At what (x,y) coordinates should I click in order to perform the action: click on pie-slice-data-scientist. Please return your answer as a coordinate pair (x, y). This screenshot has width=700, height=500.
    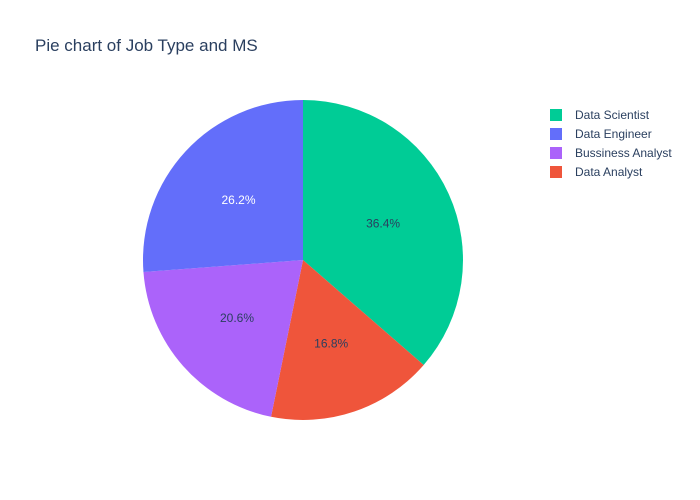
    Looking at the image, I should click on (383, 233).